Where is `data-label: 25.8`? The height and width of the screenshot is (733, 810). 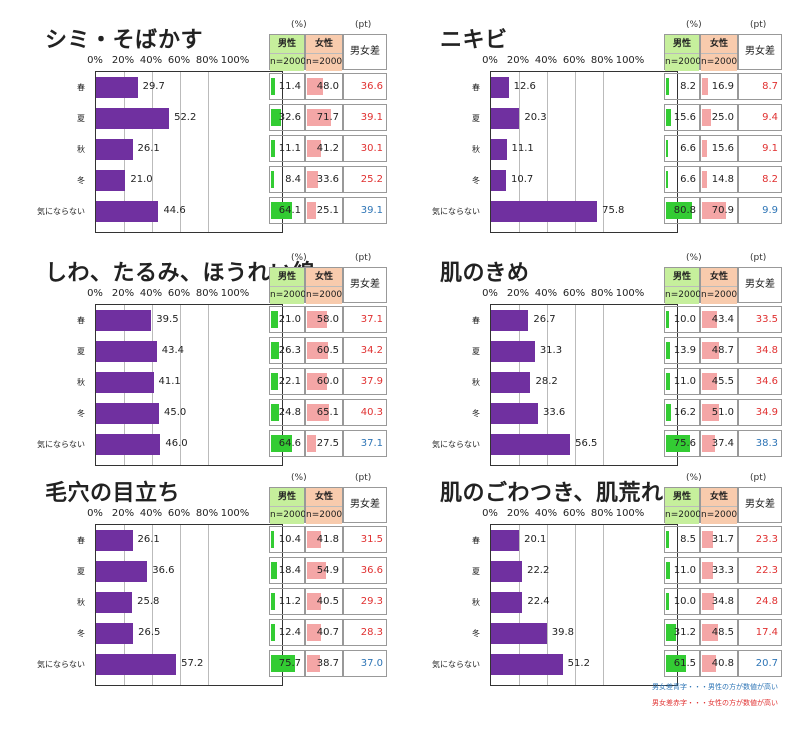 data-label: 25.8 is located at coordinates (148, 601).